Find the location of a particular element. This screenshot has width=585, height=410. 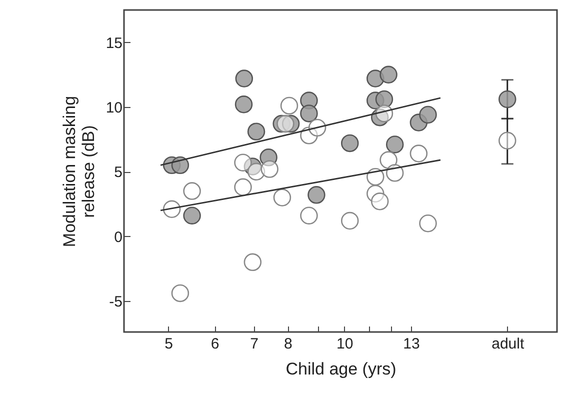

x-axis-title: Child age (yrs) is located at coordinates (341, 369).